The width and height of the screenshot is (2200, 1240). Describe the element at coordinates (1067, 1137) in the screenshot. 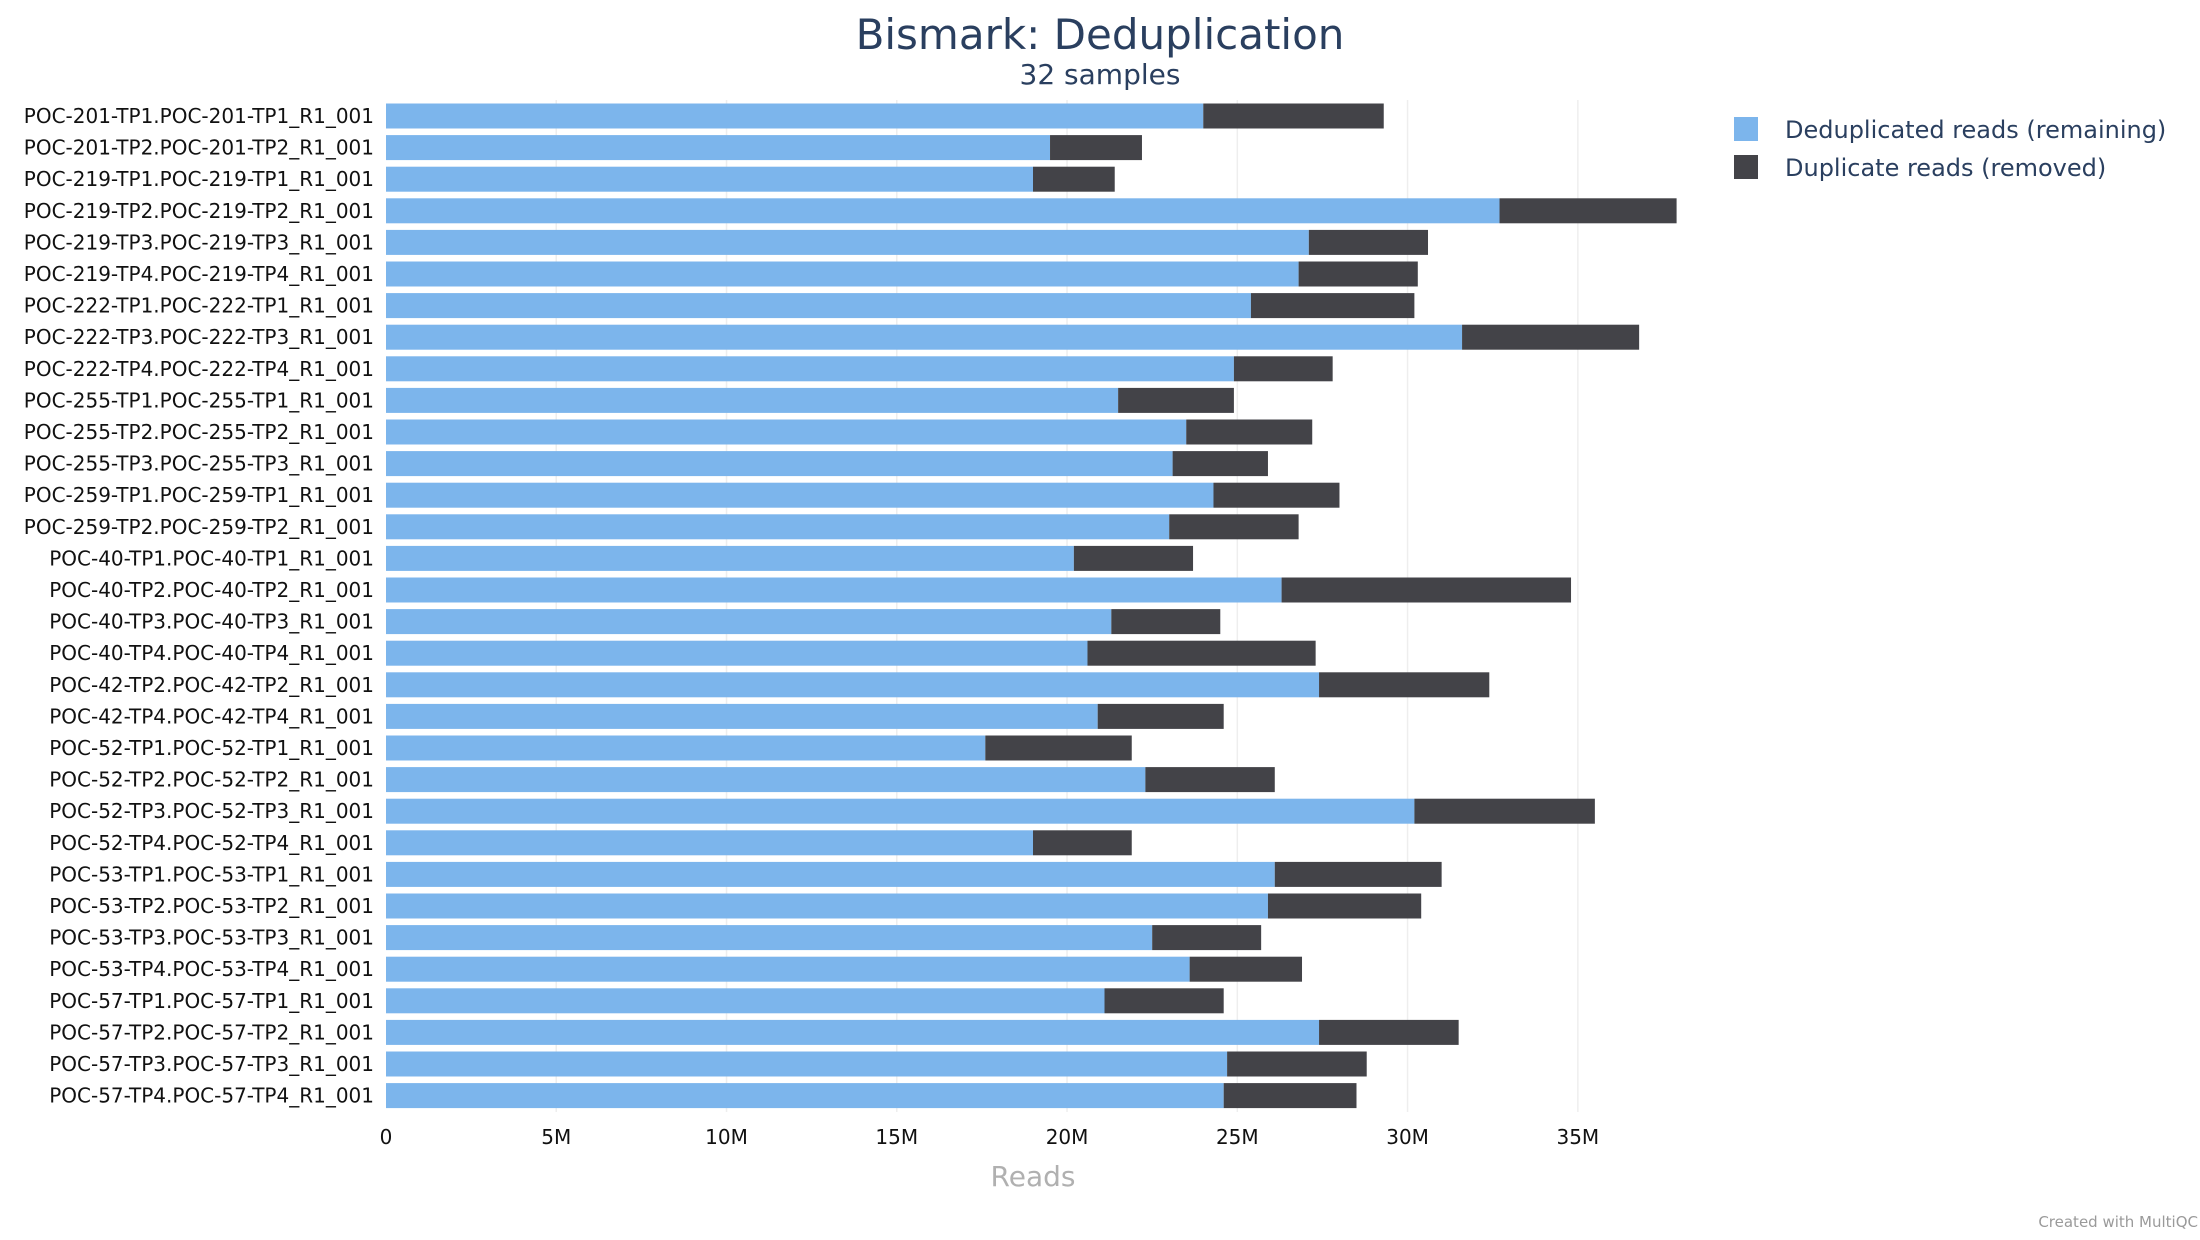

I see `x-tick-label: 20M` at that location.